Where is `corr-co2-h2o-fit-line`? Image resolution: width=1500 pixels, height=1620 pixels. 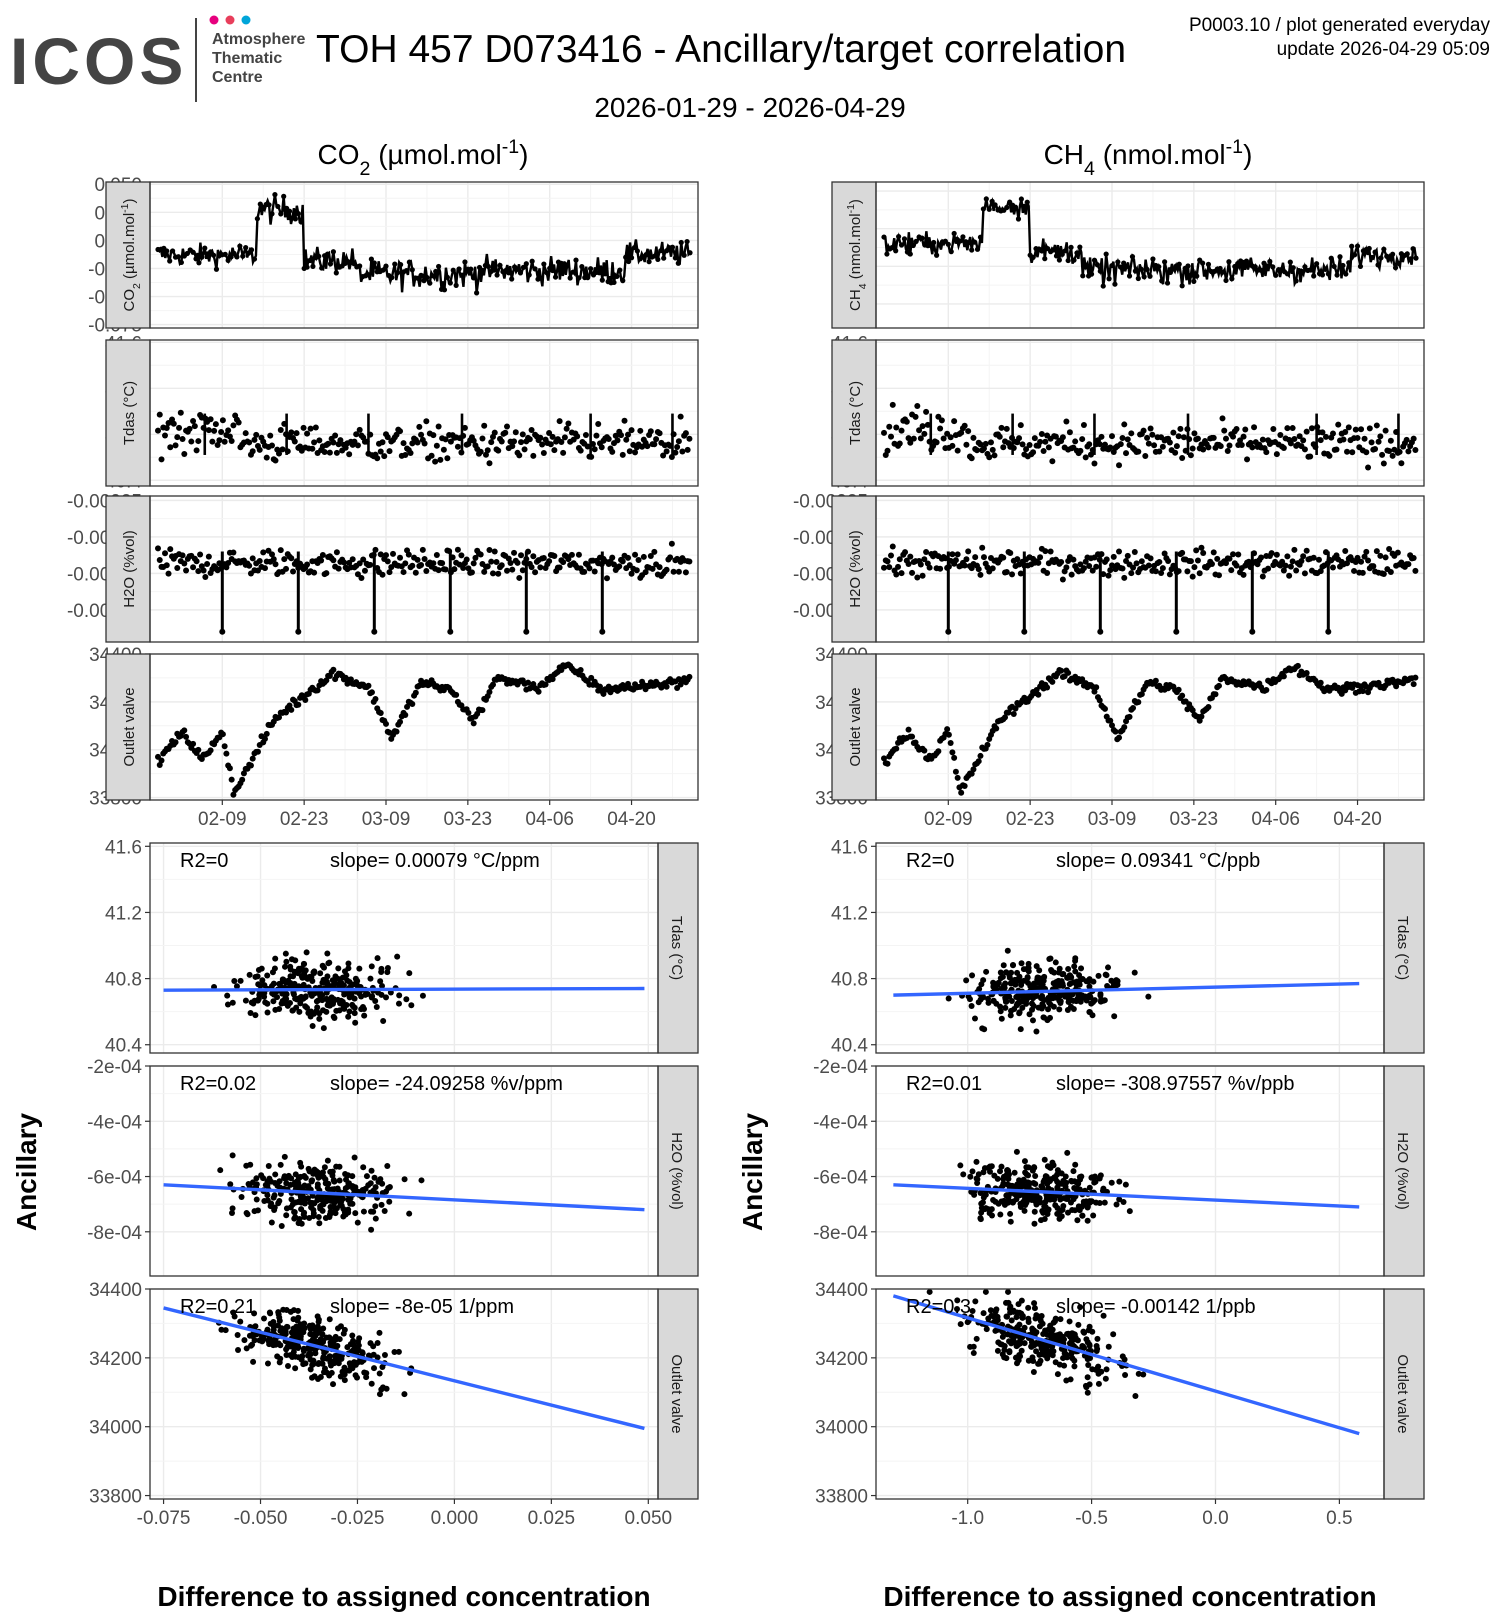 corr-co2-h2o-fit-line is located at coordinates (404, 1197).